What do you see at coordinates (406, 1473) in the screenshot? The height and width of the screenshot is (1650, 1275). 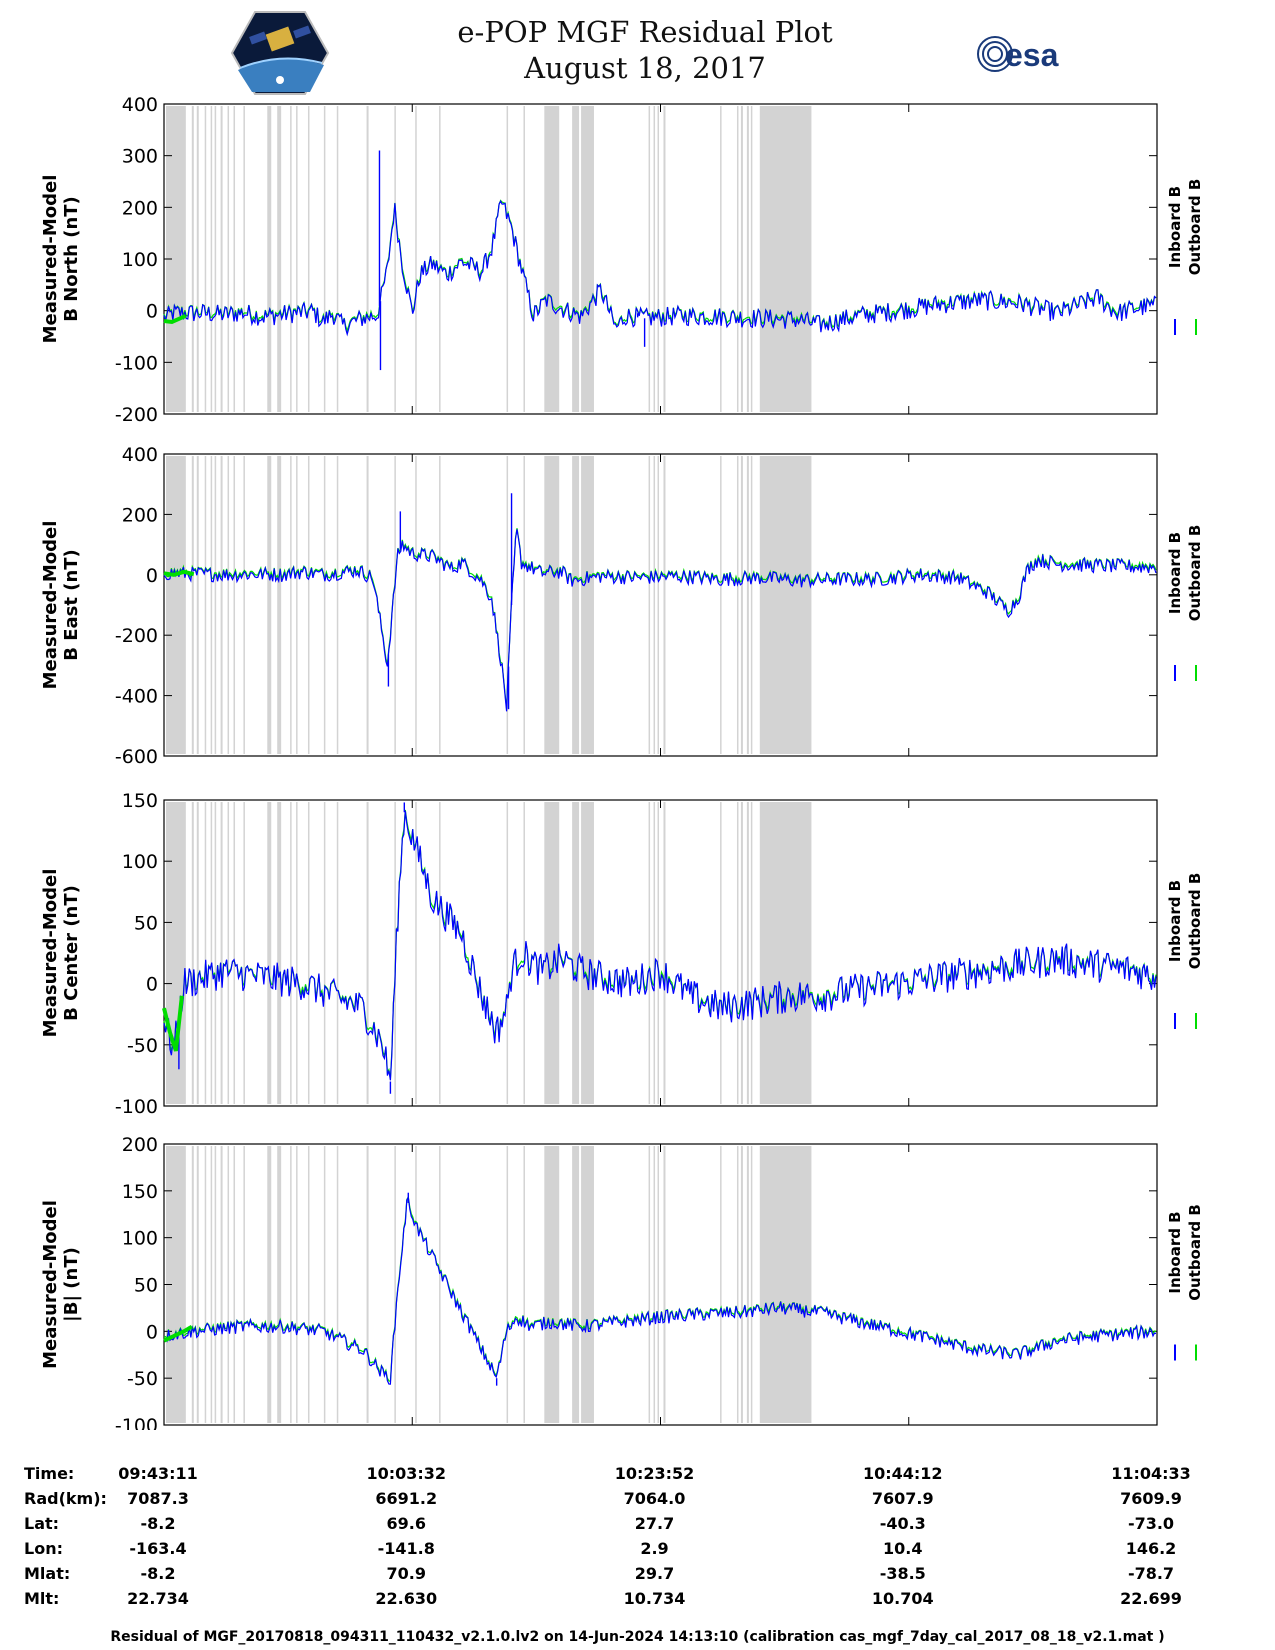 I see `ephemeris-value: 10:03:32` at bounding box center [406, 1473].